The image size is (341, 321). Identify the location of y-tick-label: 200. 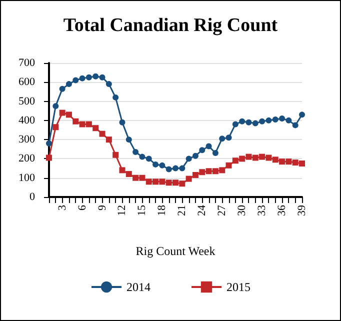
(27, 158).